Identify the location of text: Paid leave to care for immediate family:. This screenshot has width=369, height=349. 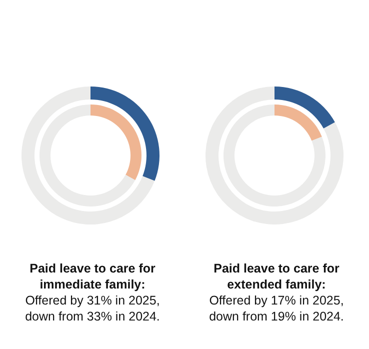
(93, 277).